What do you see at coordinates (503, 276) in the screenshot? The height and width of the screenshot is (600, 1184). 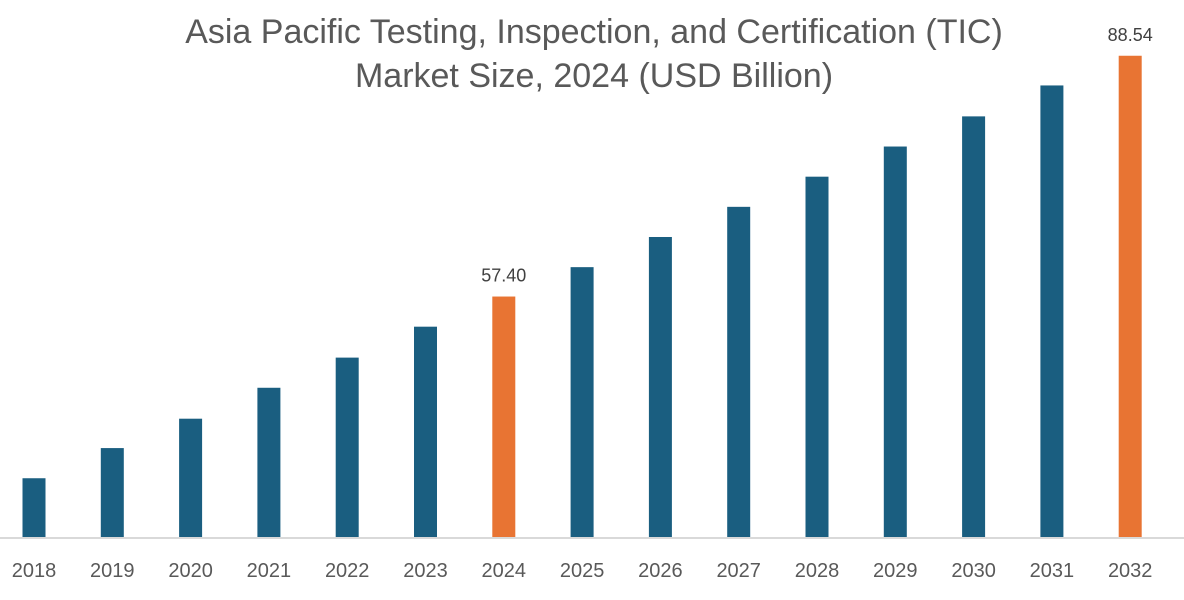 I see `data-label-2024: 57.40` at bounding box center [503, 276].